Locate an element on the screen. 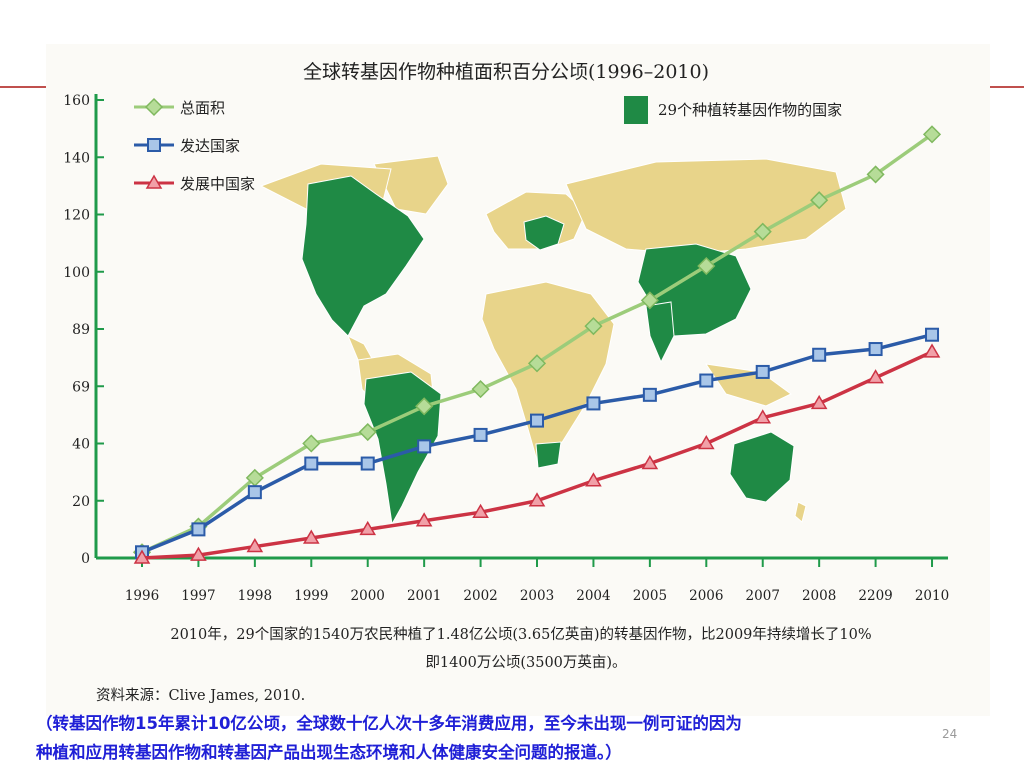  y-tick-label: 0 is located at coordinates (85, 559).